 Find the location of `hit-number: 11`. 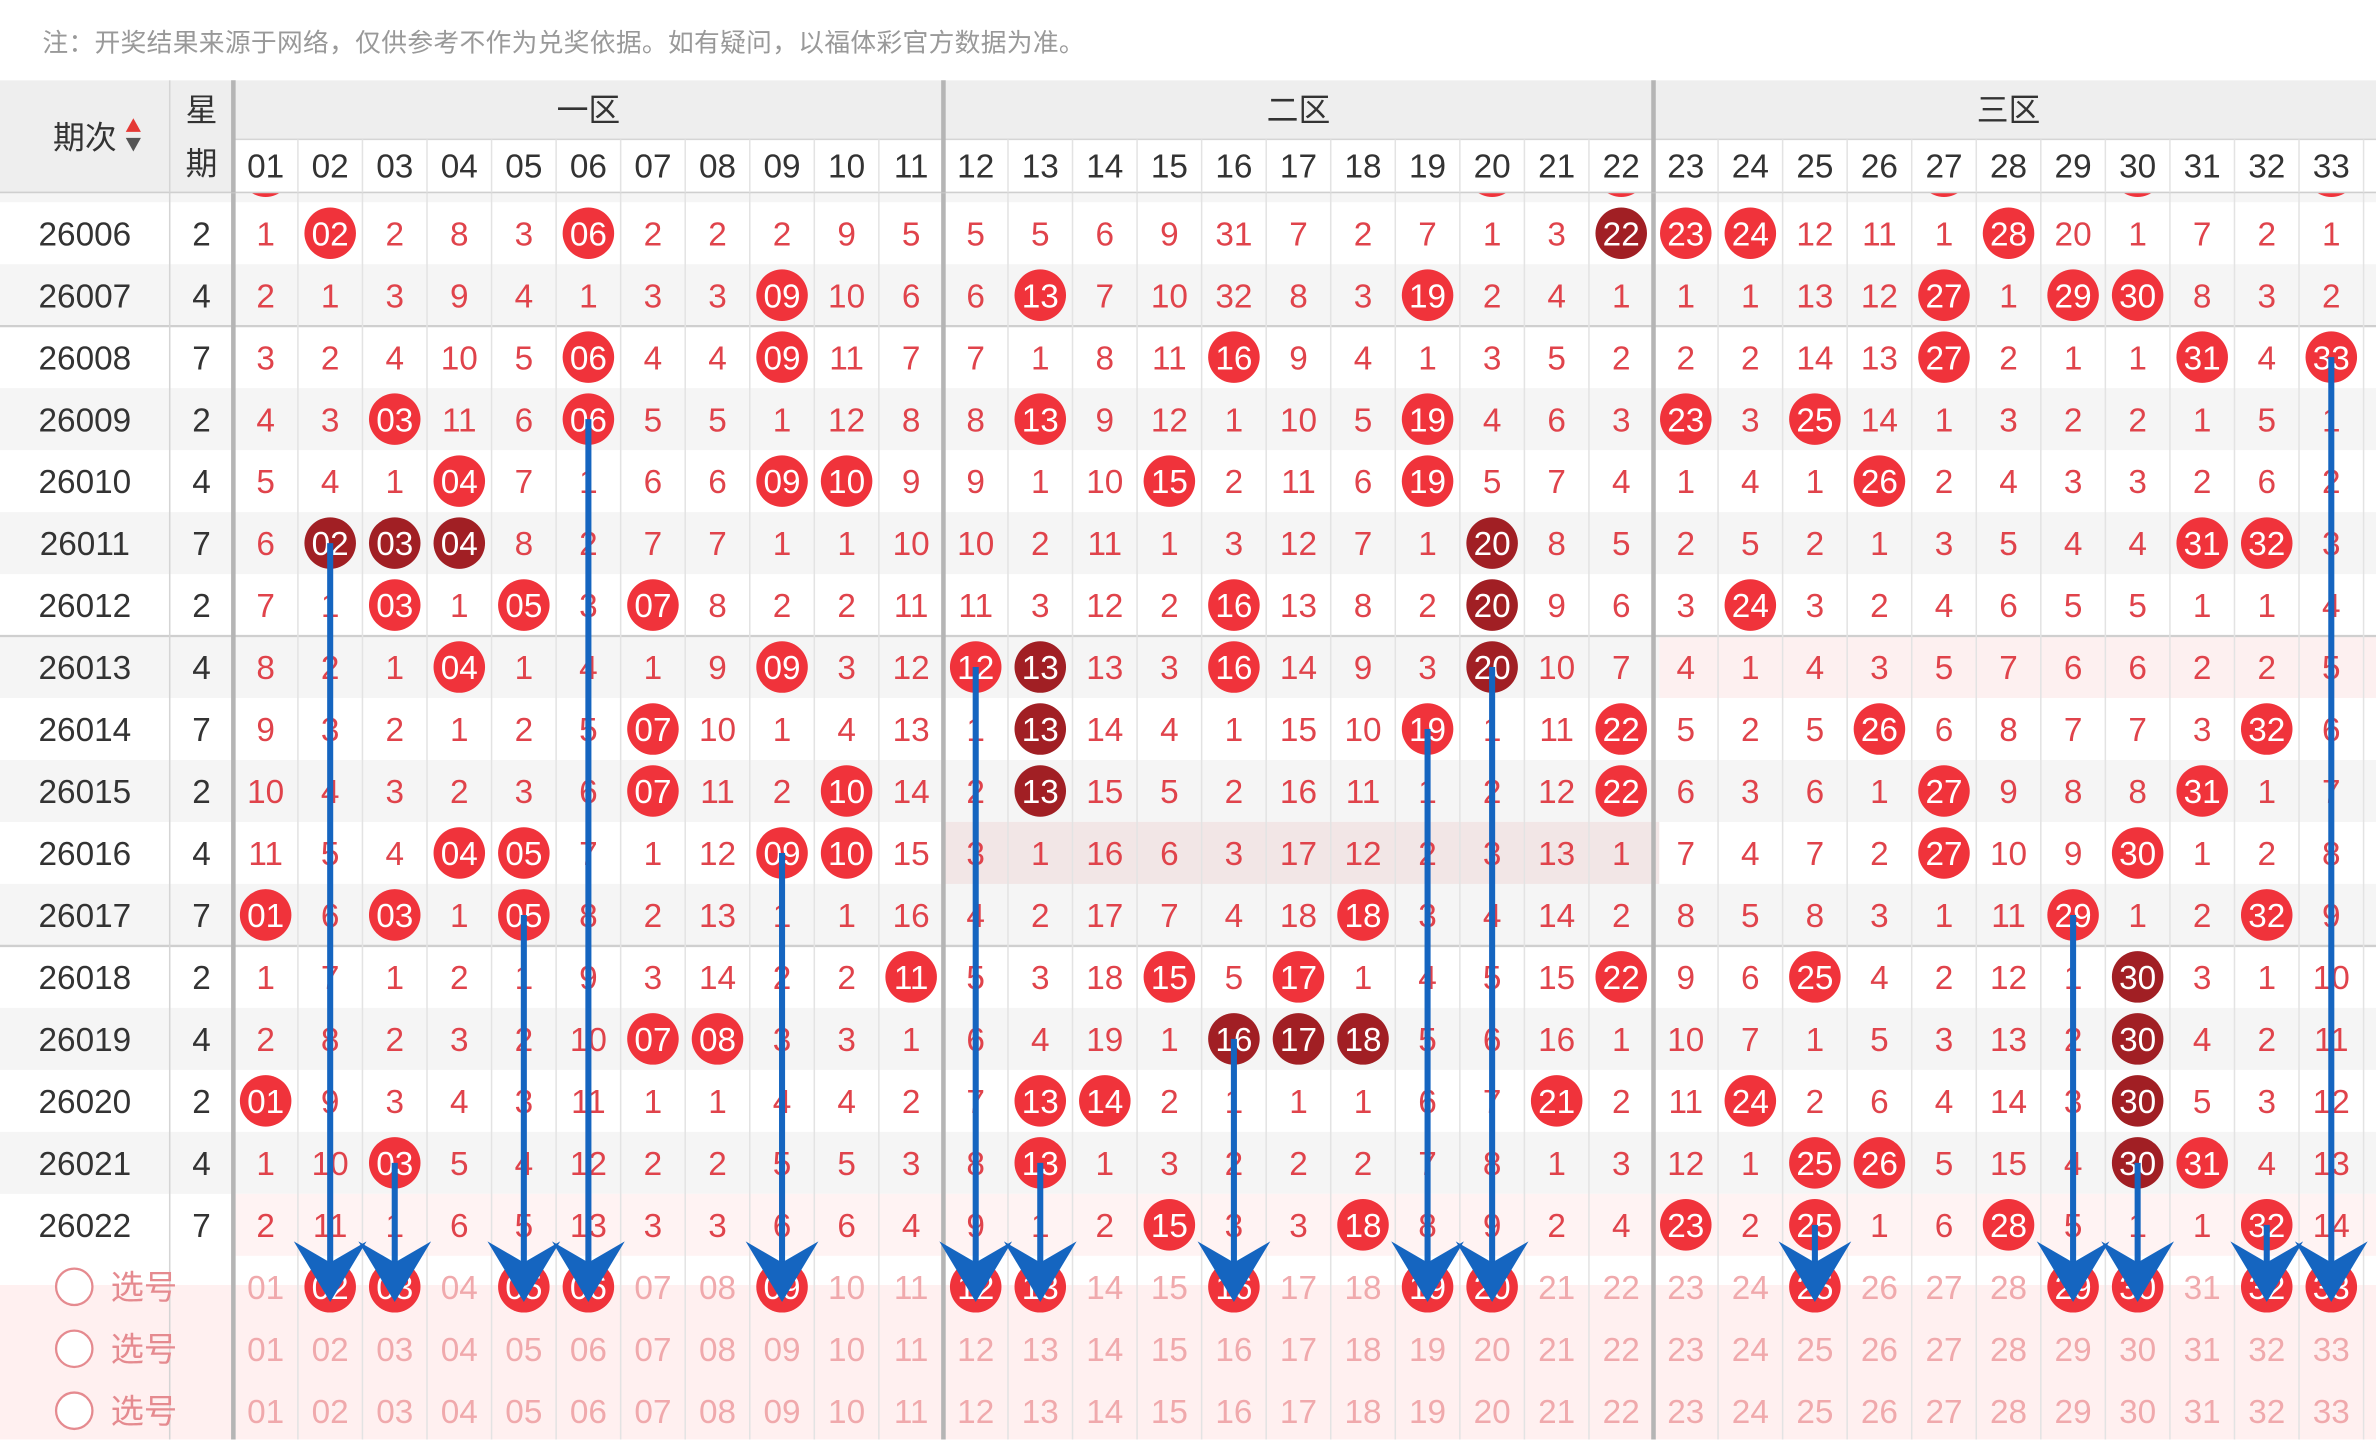

hit-number: 11 is located at coordinates (911, 978).